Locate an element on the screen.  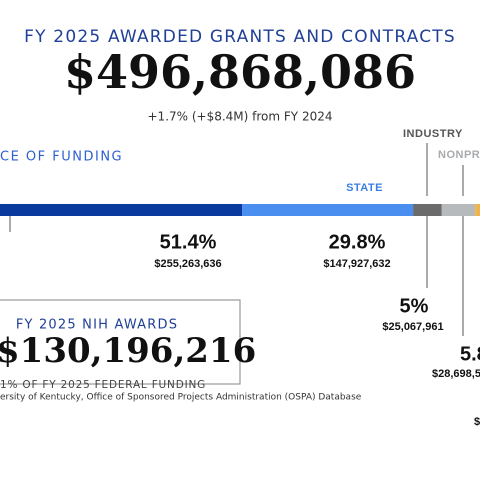
value-label: 5.8% is located at coordinates (470, 354).